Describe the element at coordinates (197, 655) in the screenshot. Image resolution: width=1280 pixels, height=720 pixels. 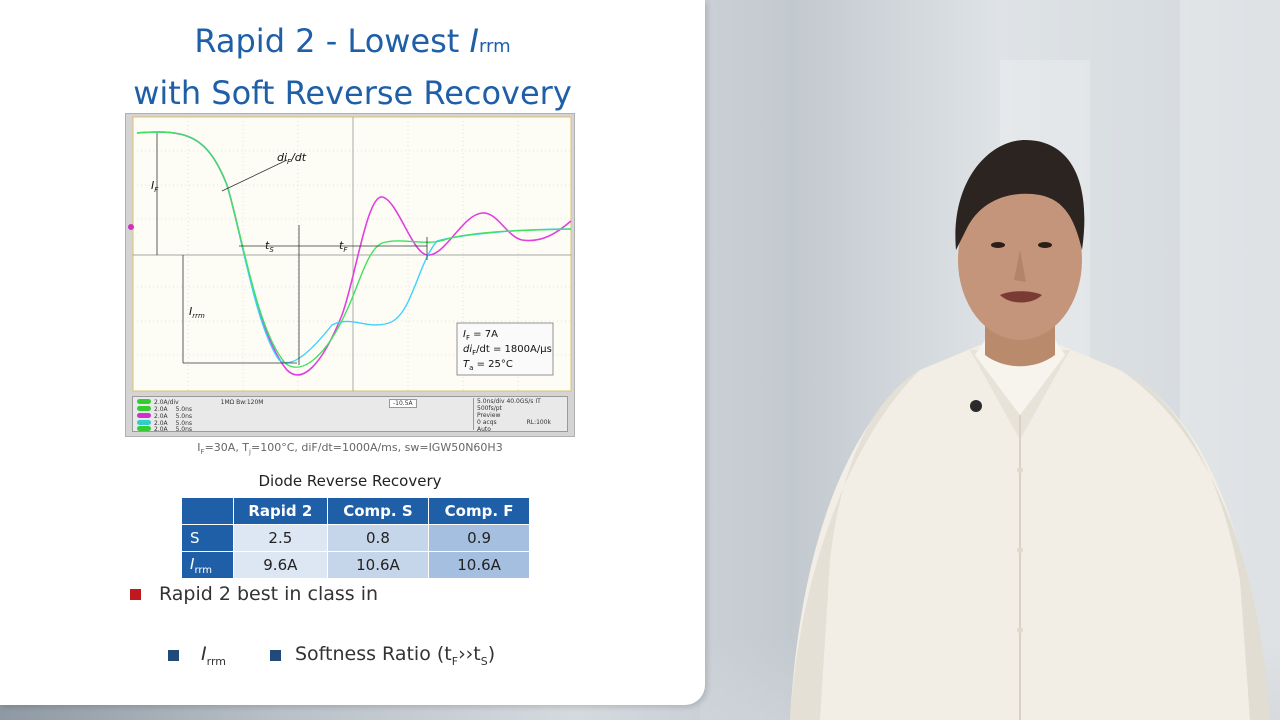
I see `bullet-sub-irrm: Irrm` at that location.